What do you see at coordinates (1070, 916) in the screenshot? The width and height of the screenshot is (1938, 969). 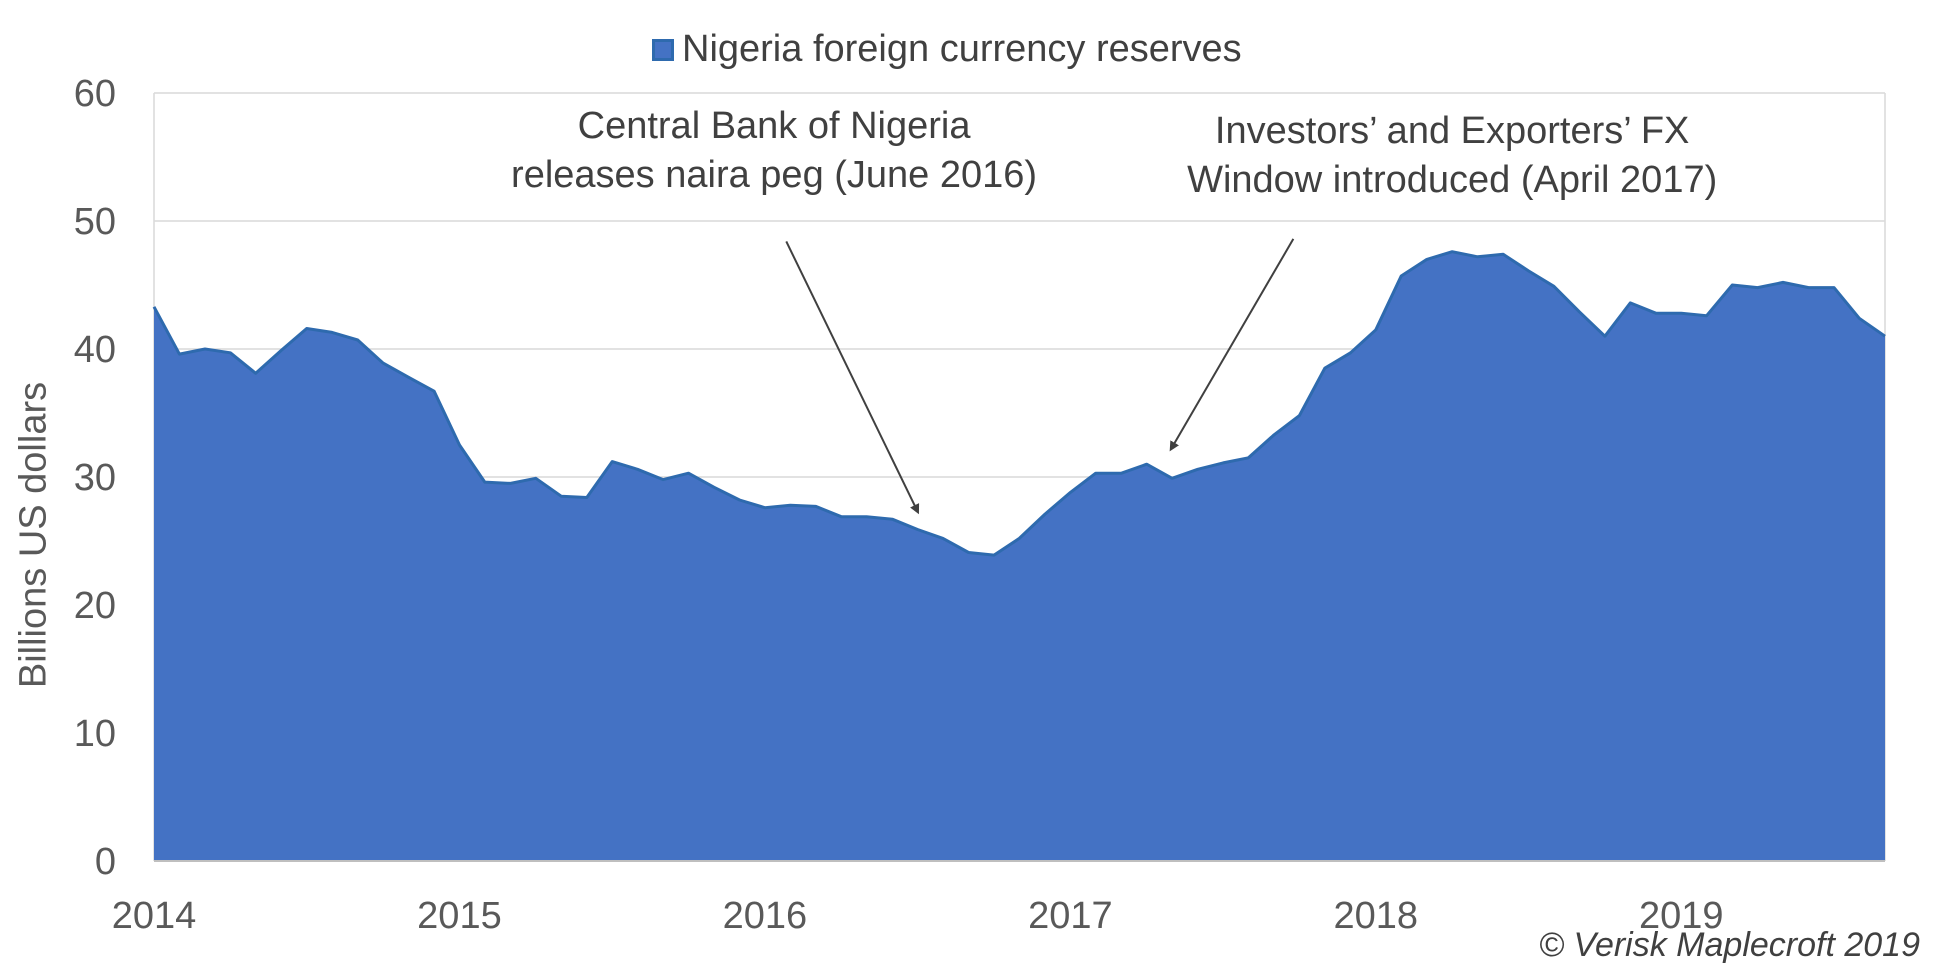 I see `x-tick-label: 2017` at bounding box center [1070, 916].